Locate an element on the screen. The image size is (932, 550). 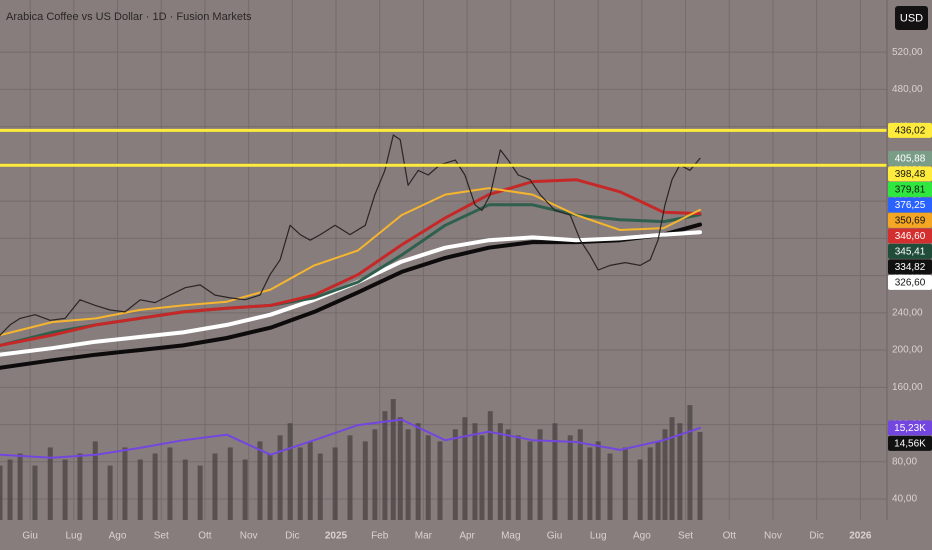
currency-label: USD is located at coordinates (911, 18).